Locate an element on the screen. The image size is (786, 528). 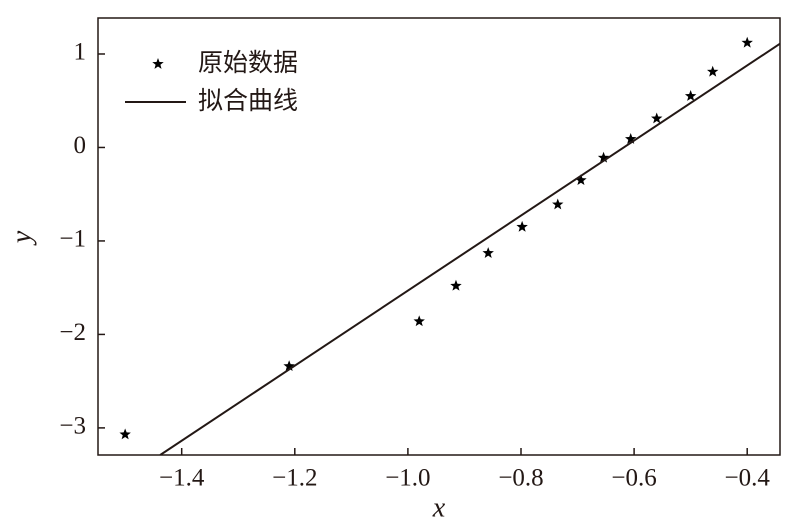
x-tick-label: −0.4 is located at coordinates (748, 478).